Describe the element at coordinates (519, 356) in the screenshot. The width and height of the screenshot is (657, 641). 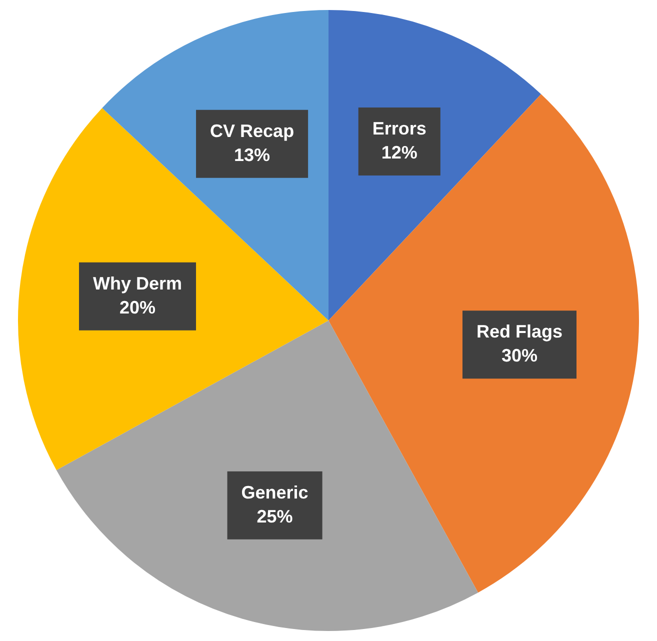
I see `data-label: 30%` at that location.